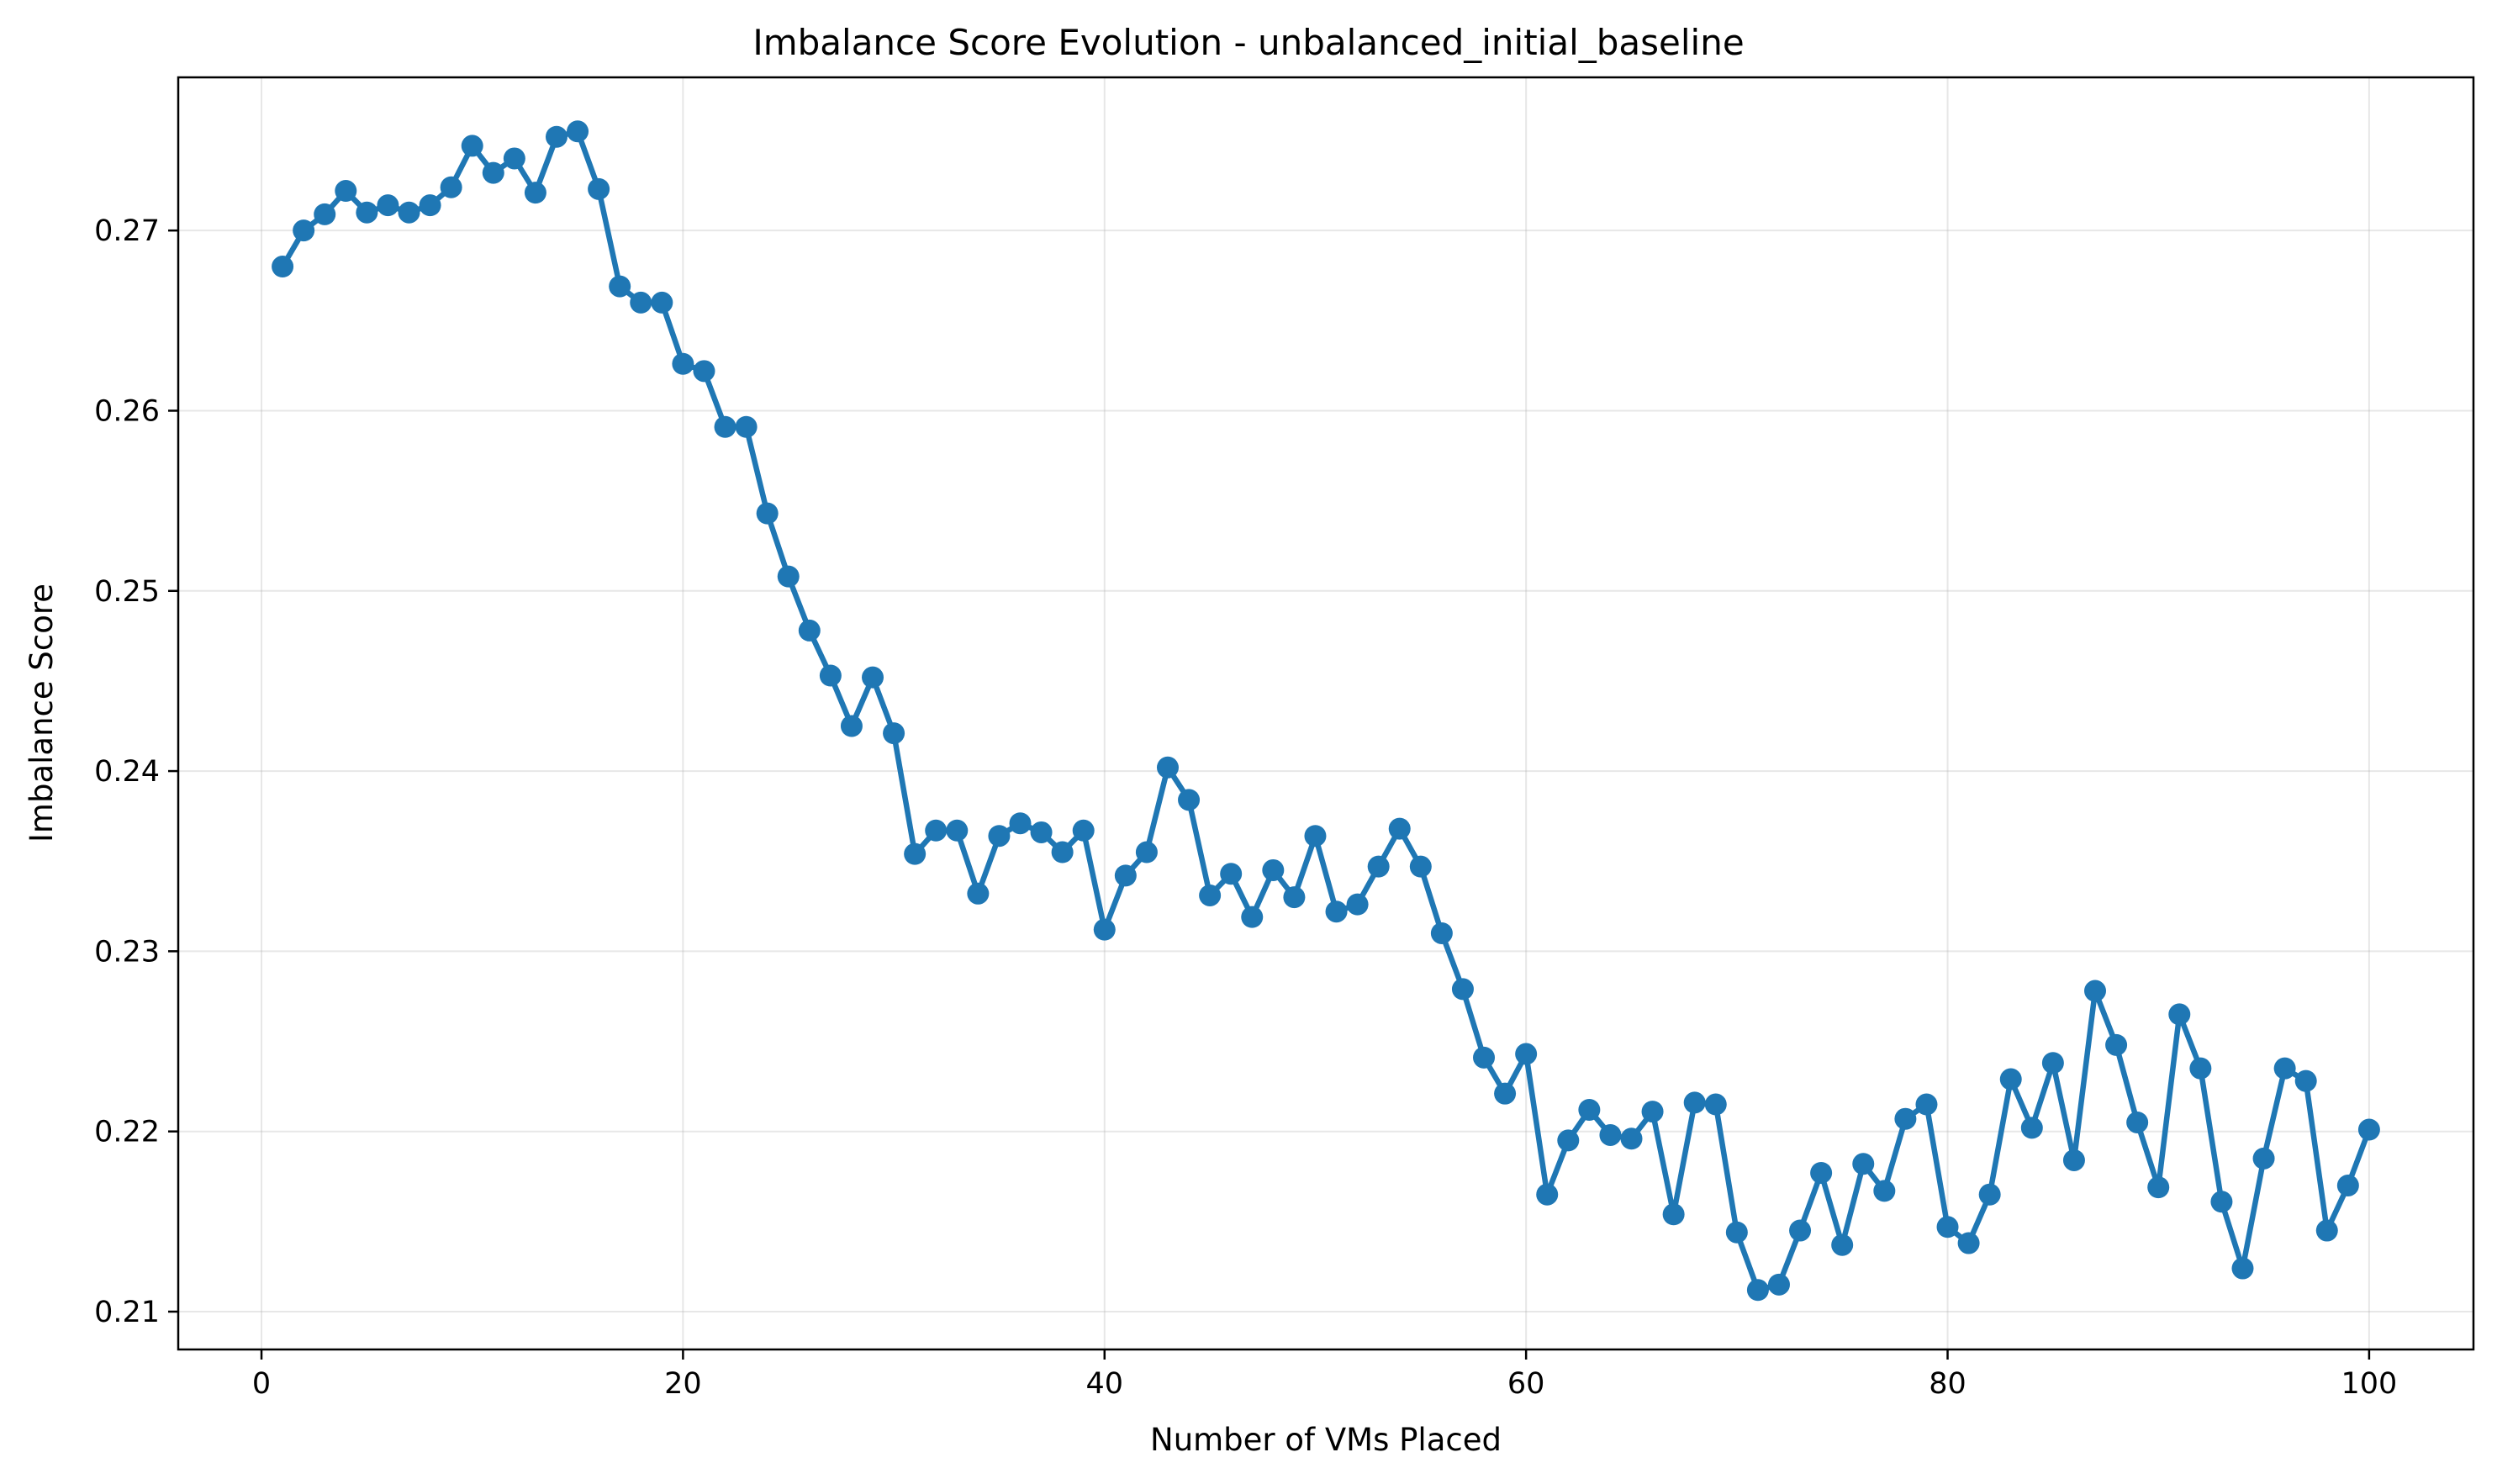 This screenshot has width=2497, height=1484. Describe the element at coordinates (127, 411) in the screenshot. I see `y-tick-label: 0.26` at that location.